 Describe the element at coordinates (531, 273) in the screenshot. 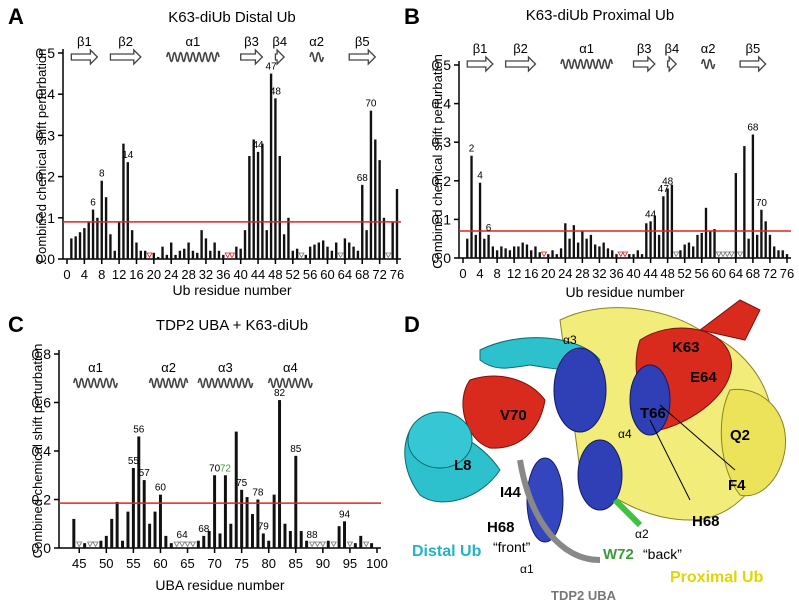

I see `x-tick-label: 16` at that location.